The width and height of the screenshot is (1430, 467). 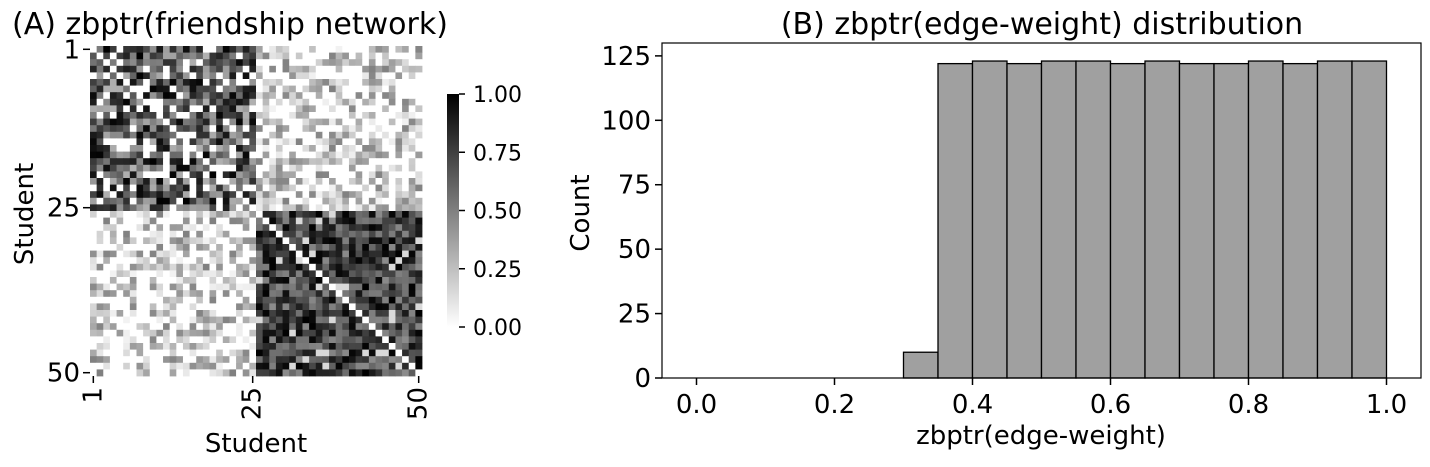 I want to click on colorbar-ticks: 0.000.250.500.751.00, so click(x=490, y=212).